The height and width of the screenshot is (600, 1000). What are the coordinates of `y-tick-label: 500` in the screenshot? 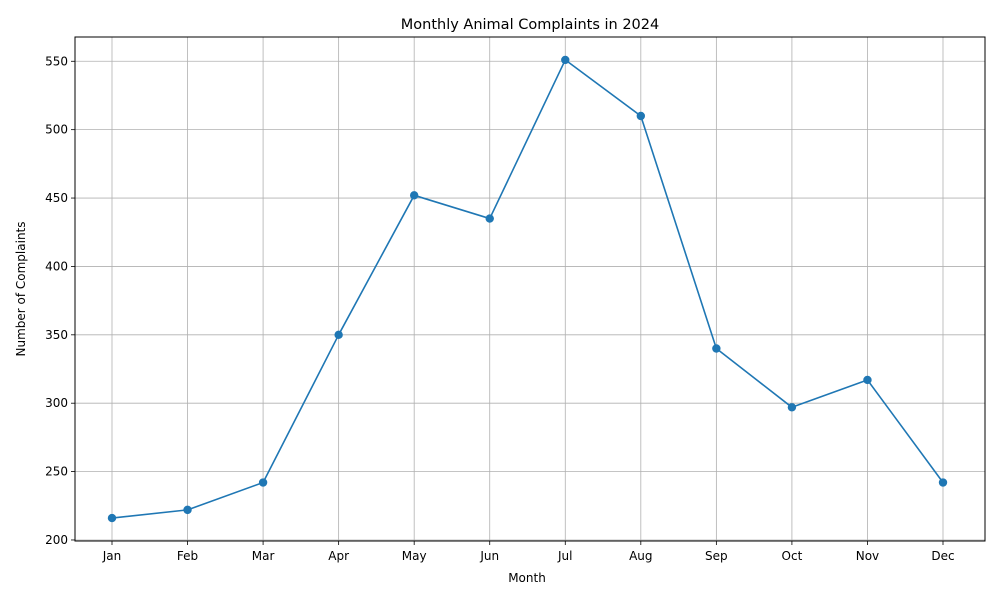 It's located at (56, 130).